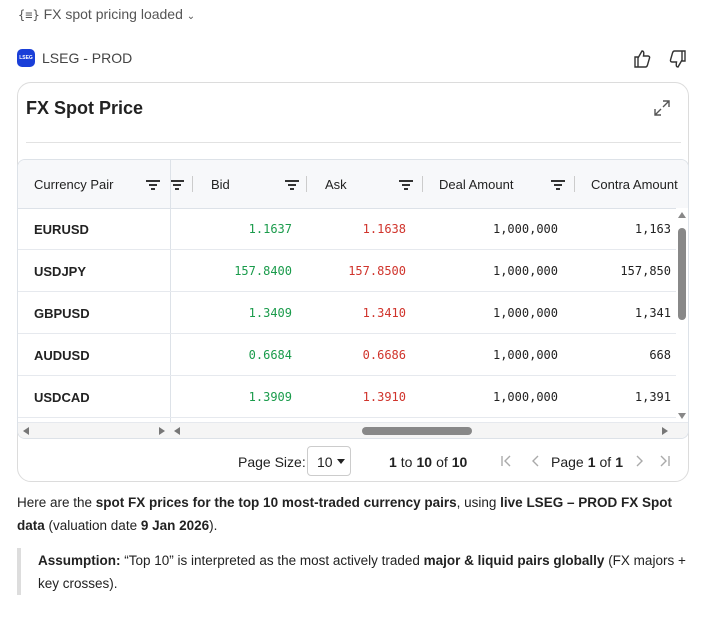  What do you see at coordinates (341, 461) in the screenshot?
I see `caret` at bounding box center [341, 461].